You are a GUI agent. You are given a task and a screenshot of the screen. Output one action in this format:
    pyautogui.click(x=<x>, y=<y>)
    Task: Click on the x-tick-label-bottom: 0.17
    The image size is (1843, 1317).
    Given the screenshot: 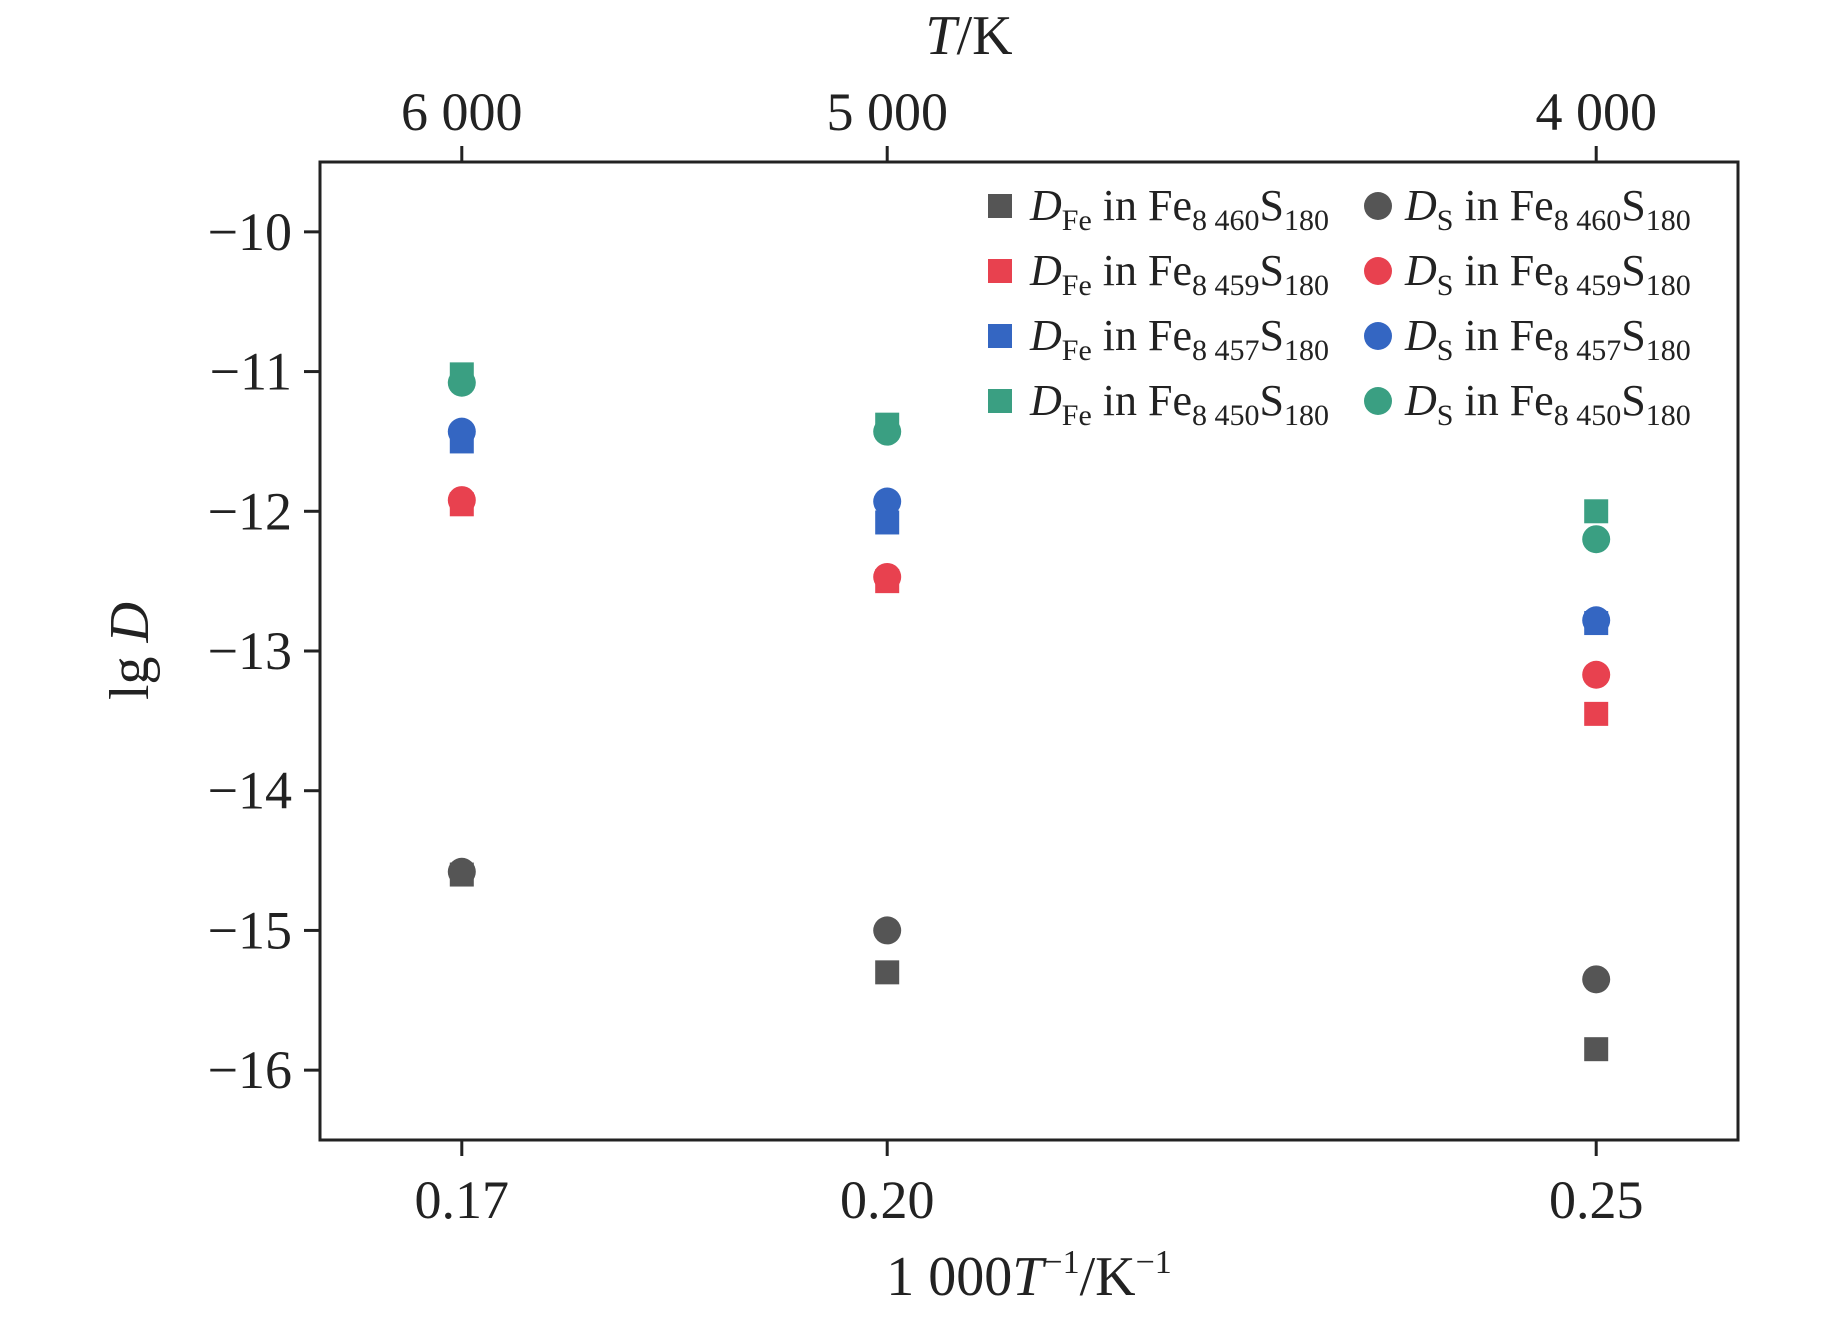 What is the action you would take?
    pyautogui.click(x=462, y=1200)
    